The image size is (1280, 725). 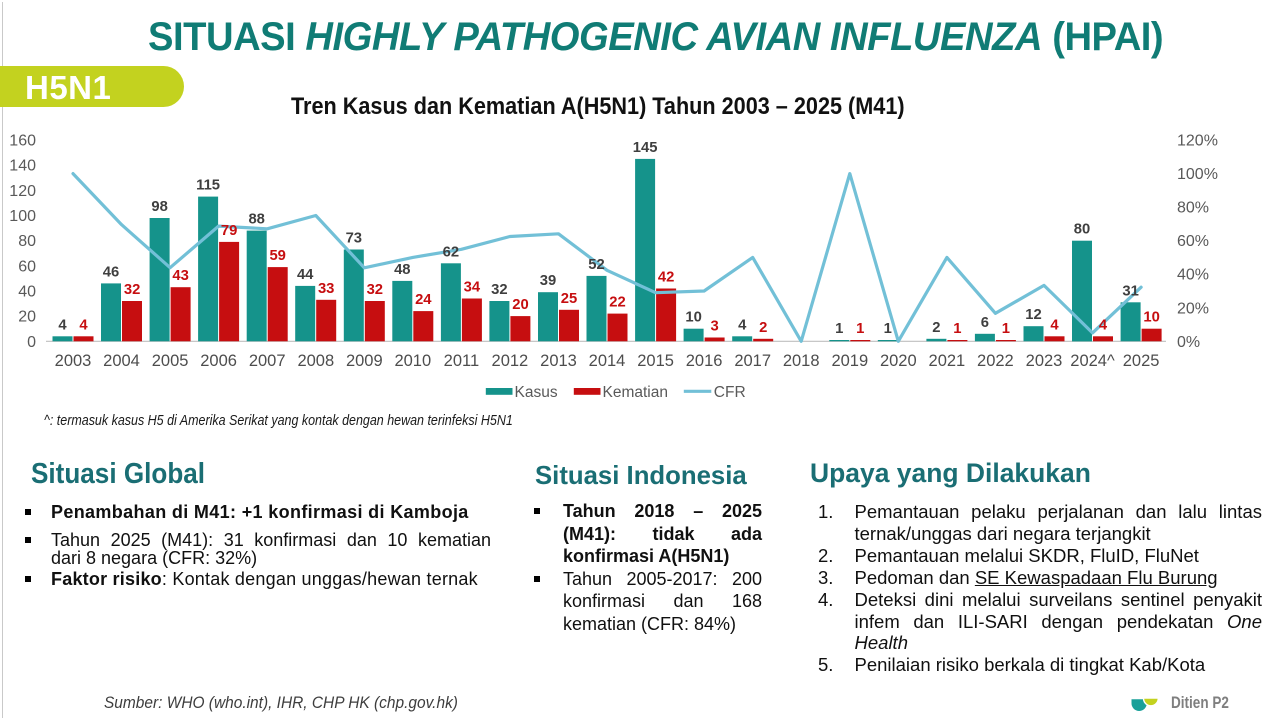 I want to click on svg-text: 40%, so click(x=1193, y=275).